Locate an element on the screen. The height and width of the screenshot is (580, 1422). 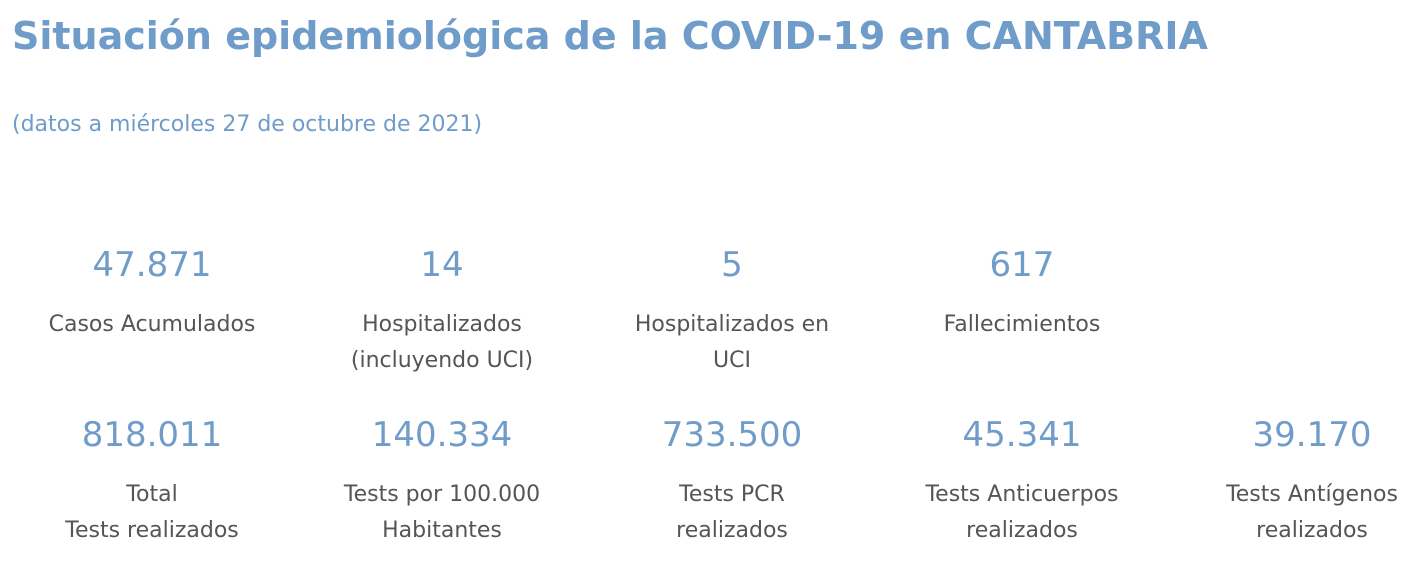
stat-value: 39.170 is located at coordinates (1312, 435).